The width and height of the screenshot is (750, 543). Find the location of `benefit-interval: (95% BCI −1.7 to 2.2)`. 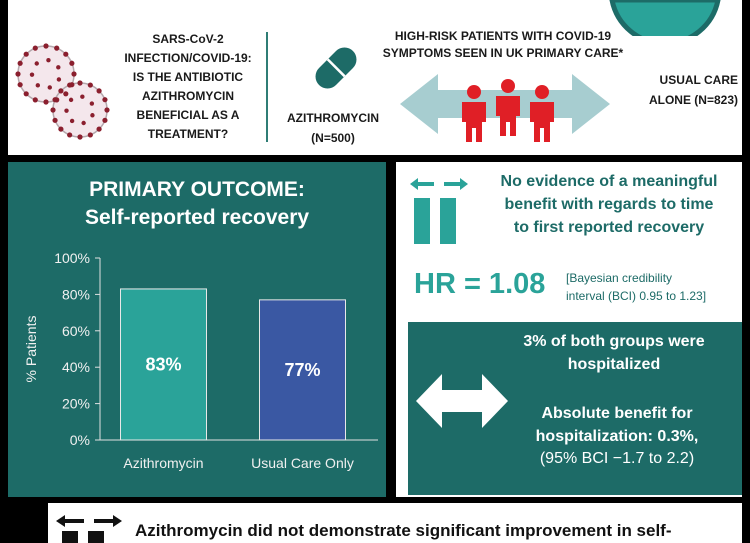

benefit-interval: (95% BCI −1.7 to 2.2) is located at coordinates (617, 458).